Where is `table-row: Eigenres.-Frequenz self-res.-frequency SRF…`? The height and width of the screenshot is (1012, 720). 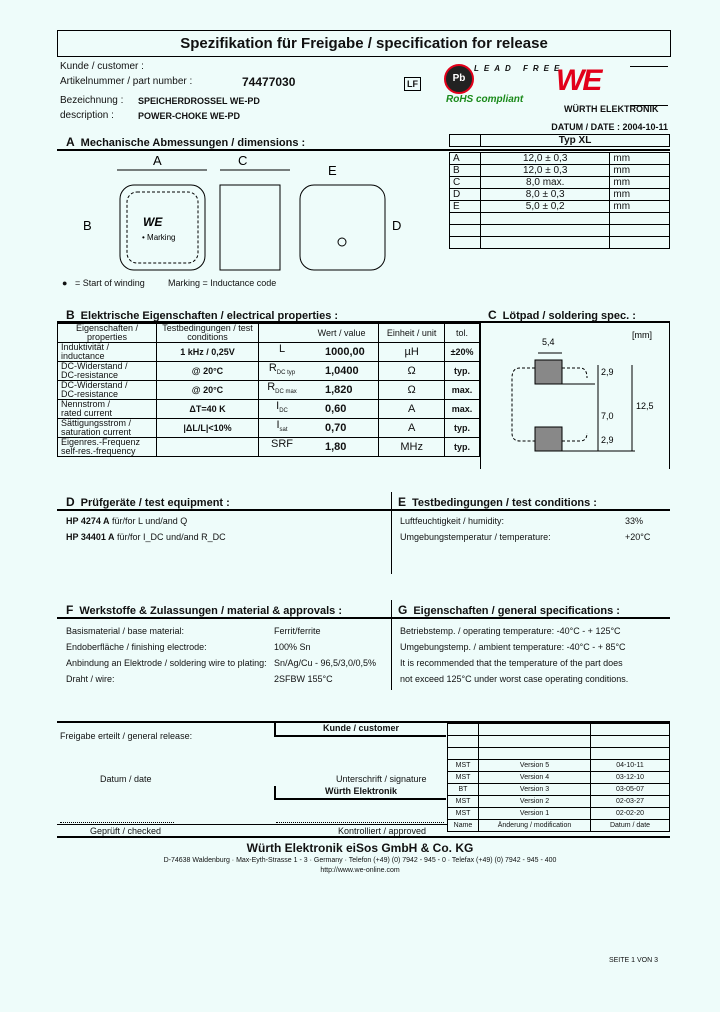 table-row: Eigenres.-Frequenz self-res.-frequency SRF… is located at coordinates (268, 447).